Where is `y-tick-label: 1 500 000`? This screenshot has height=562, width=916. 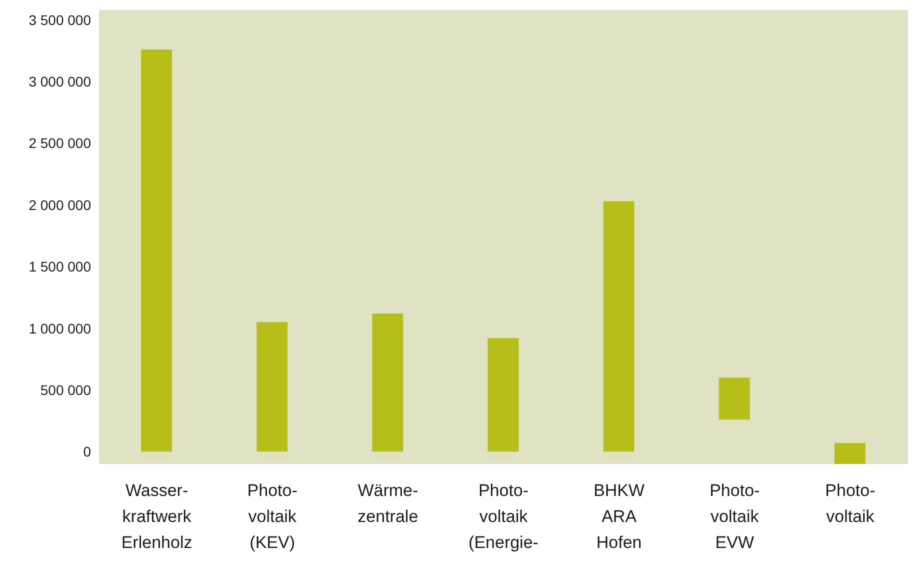
y-tick-label: 1 500 000 is located at coordinates (60, 266).